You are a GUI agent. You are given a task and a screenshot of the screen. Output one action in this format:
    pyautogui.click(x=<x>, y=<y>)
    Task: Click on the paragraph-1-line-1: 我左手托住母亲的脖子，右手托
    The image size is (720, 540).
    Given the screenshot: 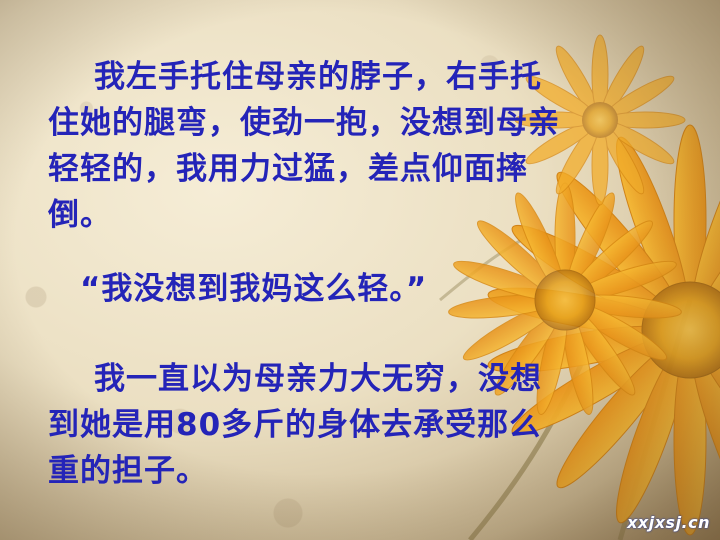 What is the action you would take?
    pyautogui.click(x=318, y=77)
    